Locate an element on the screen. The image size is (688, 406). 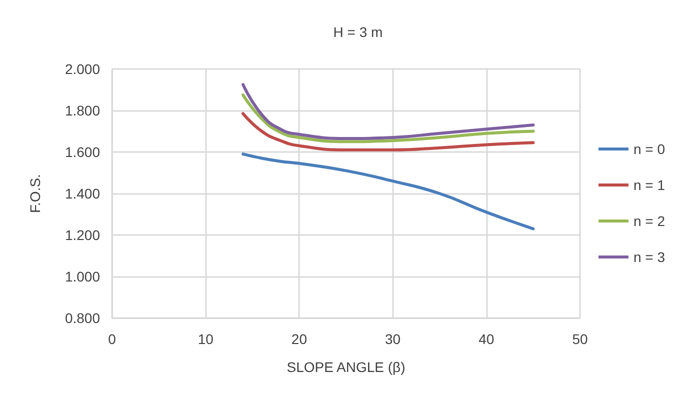
y-tick-label: 1.200 is located at coordinates (82, 235).